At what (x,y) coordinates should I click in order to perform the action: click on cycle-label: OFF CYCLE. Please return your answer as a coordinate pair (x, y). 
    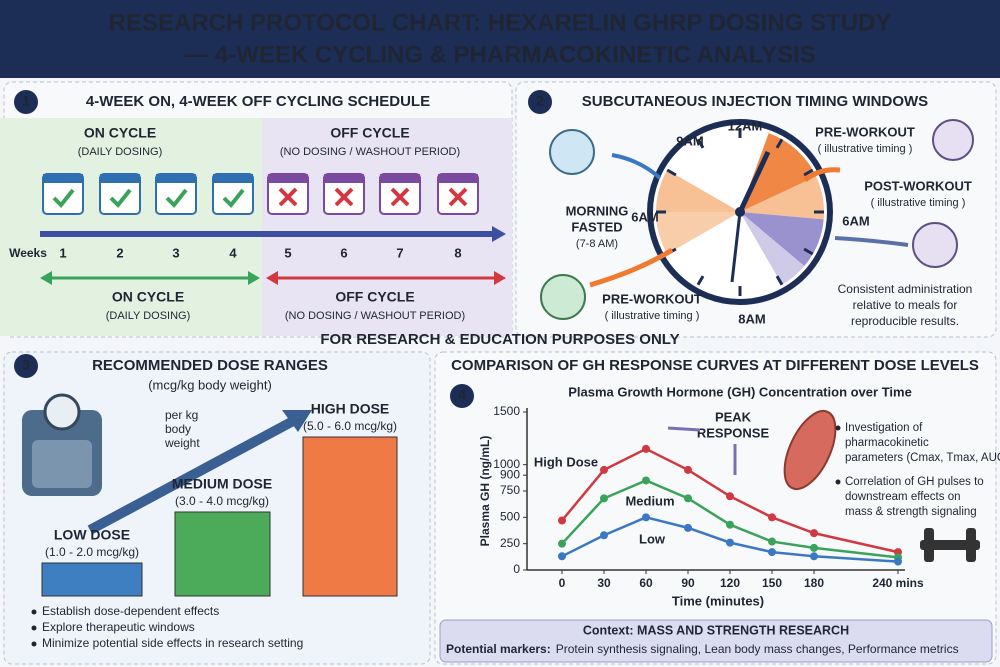
    Looking at the image, I should click on (374, 297).